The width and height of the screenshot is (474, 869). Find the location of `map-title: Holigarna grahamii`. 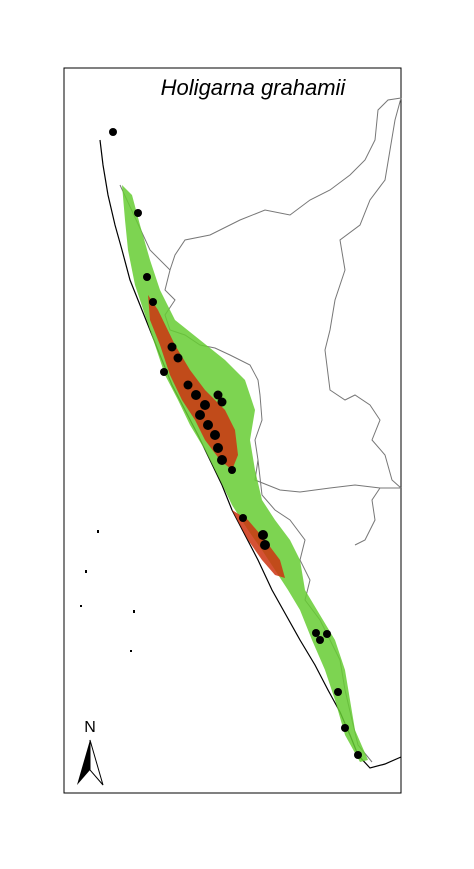

map-title: Holigarna grahamii is located at coordinates (254, 87).